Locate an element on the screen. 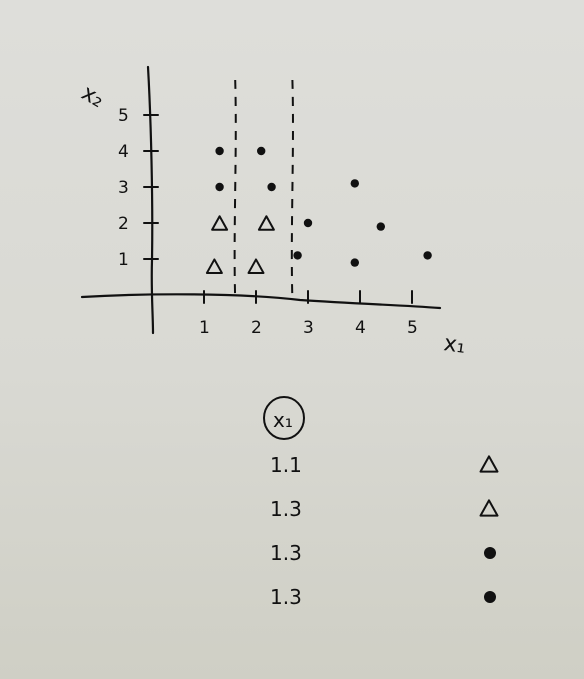 Image resolution: width=584 pixels, height=679 pixels. header-circle is located at coordinates (284, 418).